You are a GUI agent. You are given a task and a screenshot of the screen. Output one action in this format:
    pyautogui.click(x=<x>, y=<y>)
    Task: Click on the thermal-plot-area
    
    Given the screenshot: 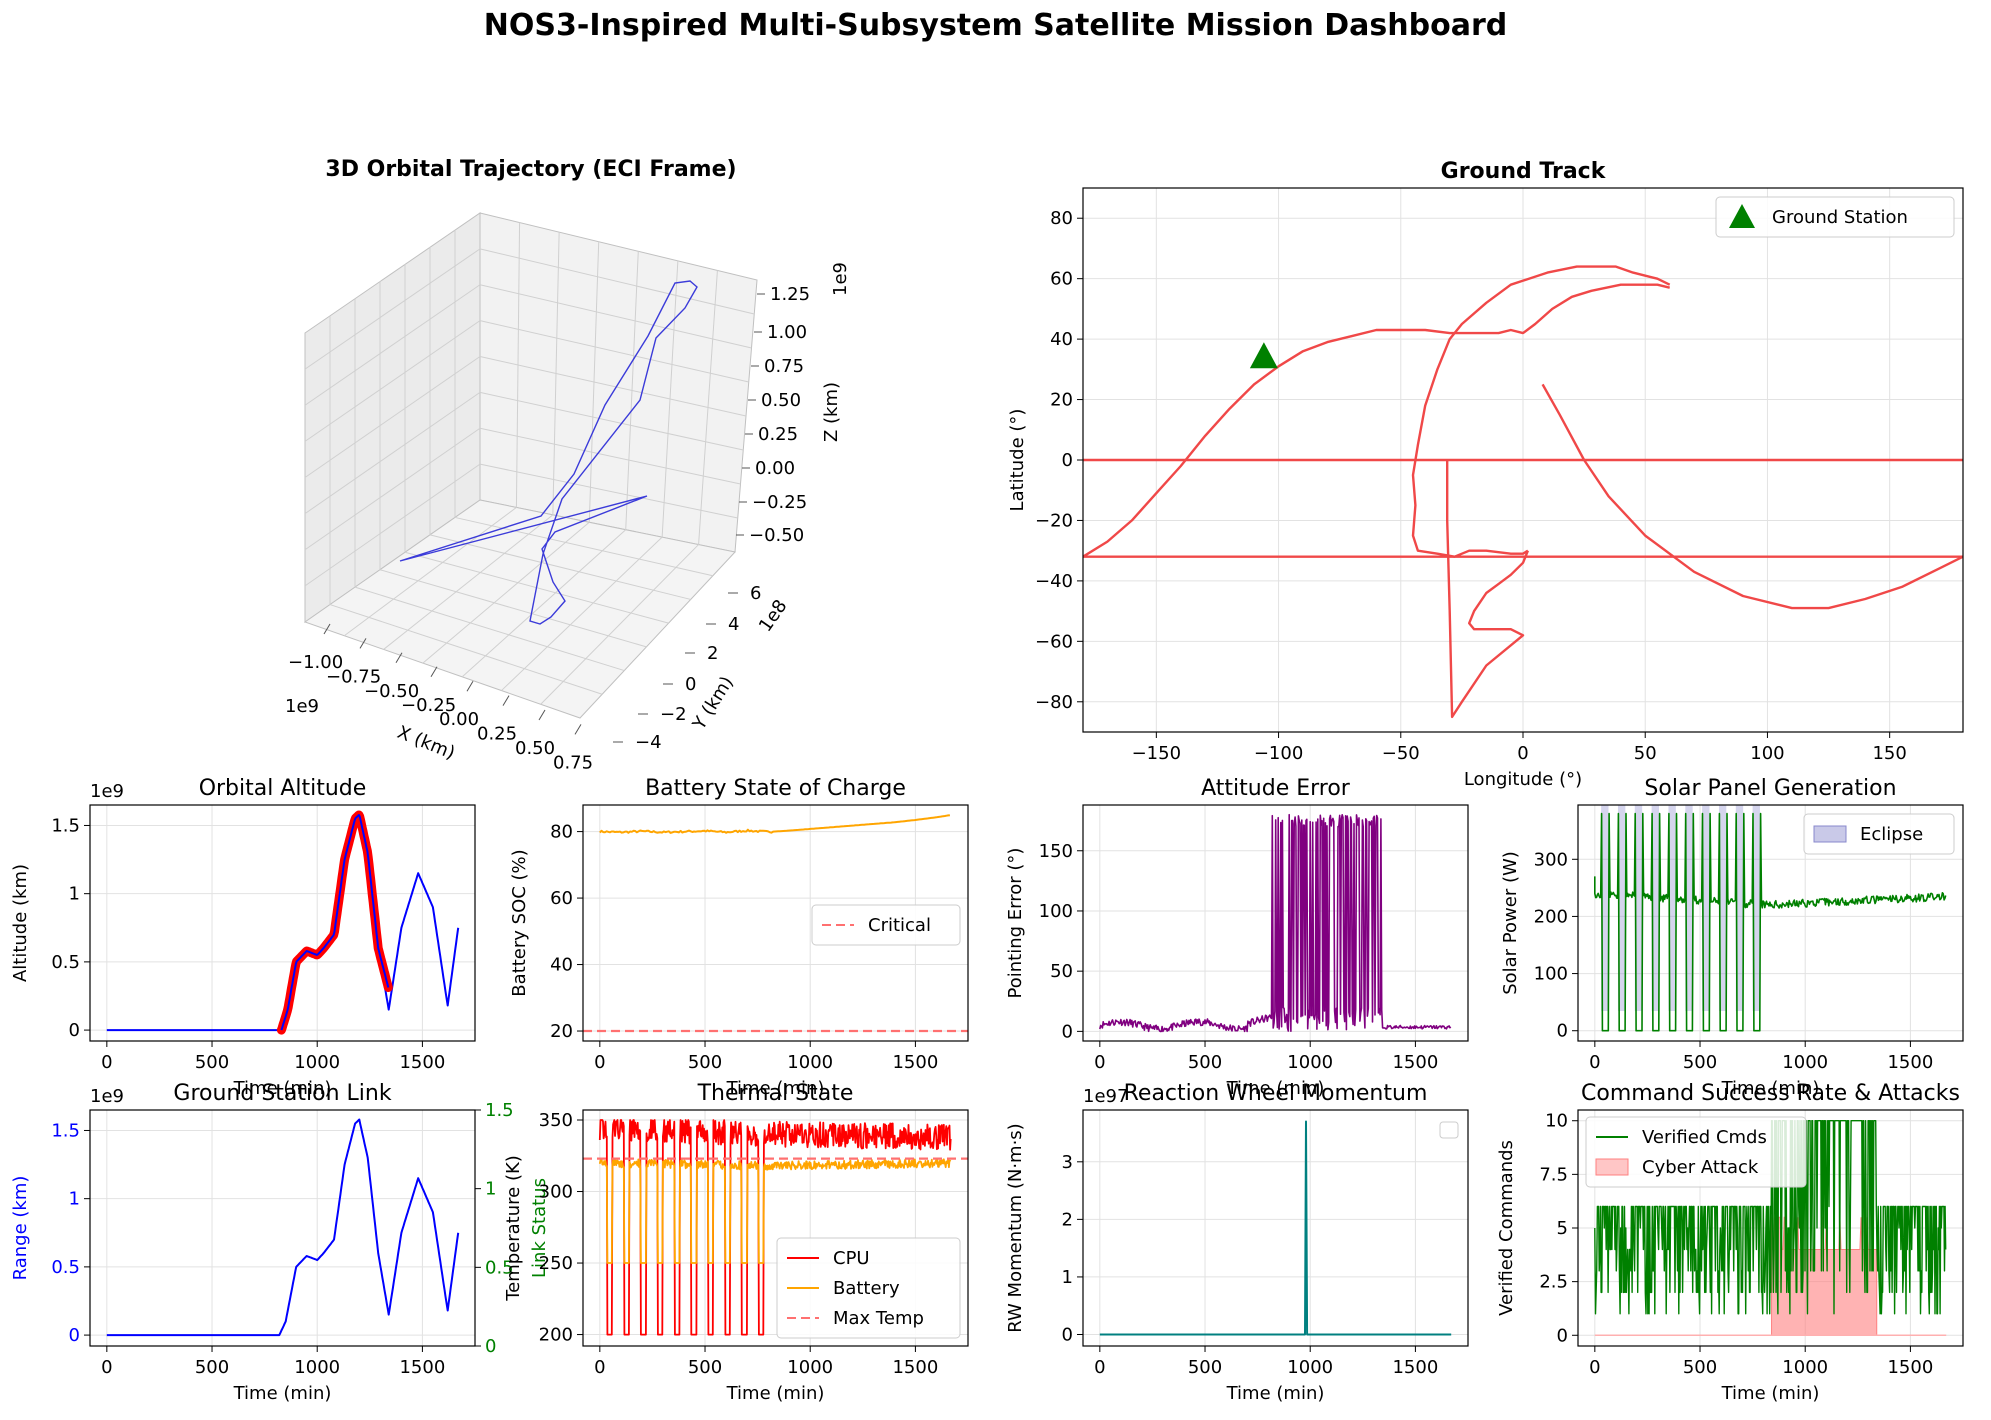 What is the action you would take?
    pyautogui.click(x=775, y=1227)
    